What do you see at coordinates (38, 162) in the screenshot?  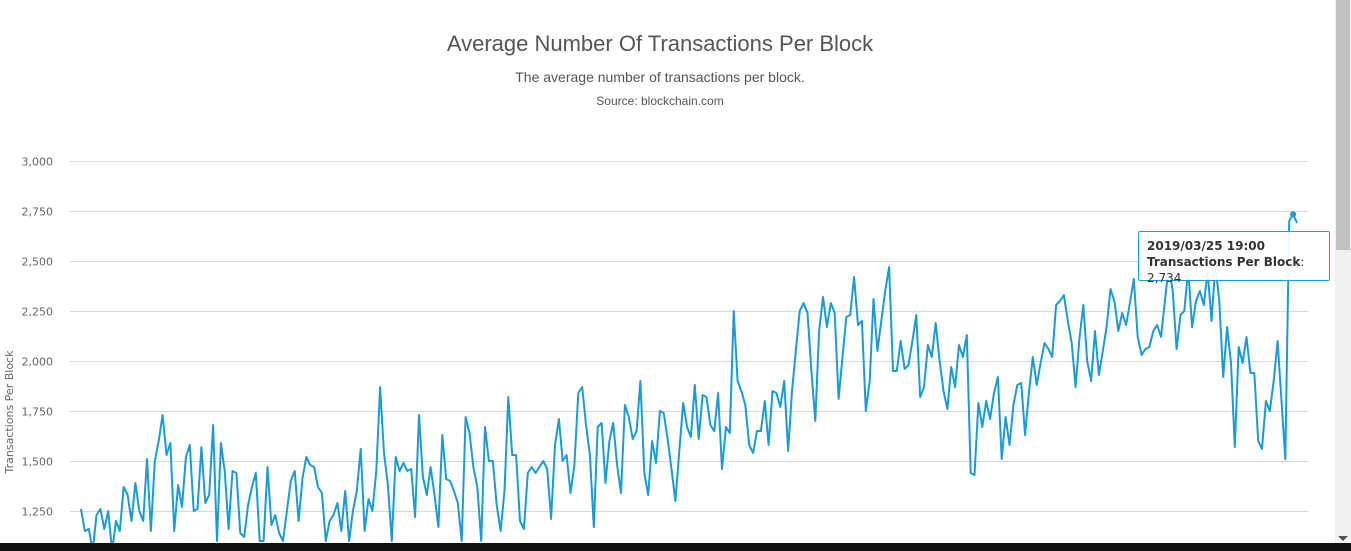 I see `y-tick-label: 3,000` at bounding box center [38, 162].